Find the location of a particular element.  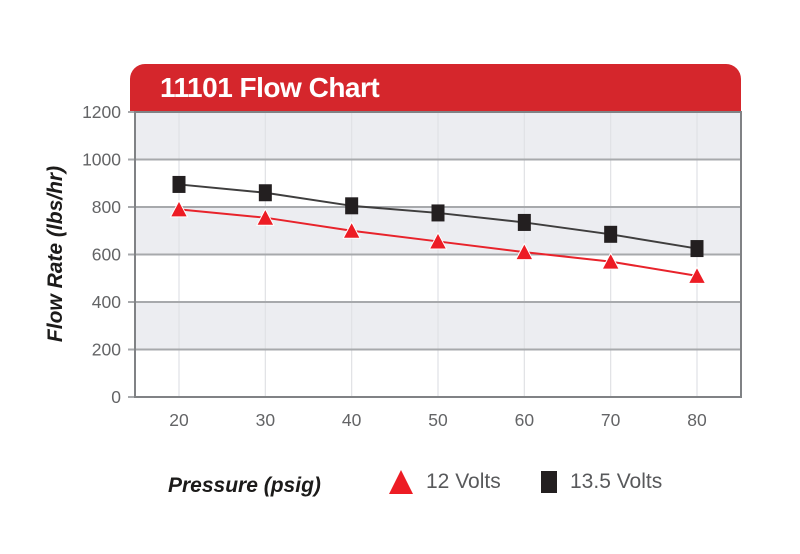

y-axis-title: Flow Rate (lbs/hr) is located at coordinates (55, 254).